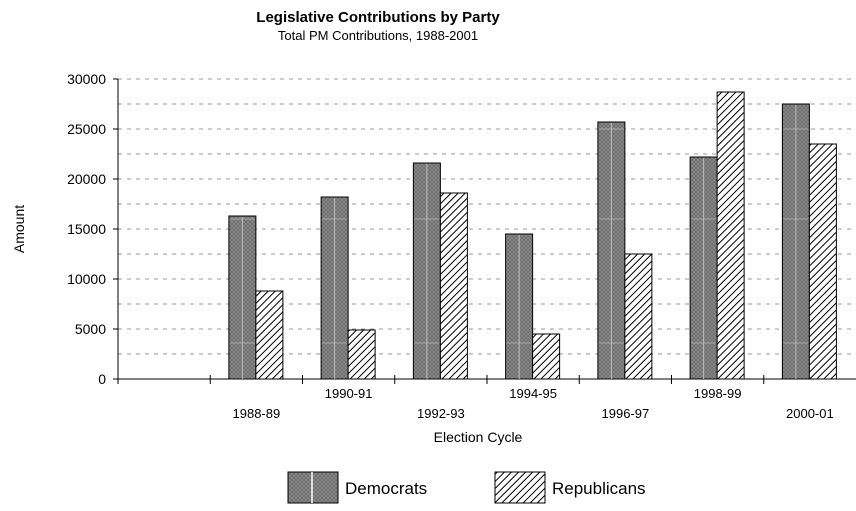 The width and height of the screenshot is (856, 511). Describe the element at coordinates (86, 179) in the screenshot. I see `y-tick-label: 20000` at that location.